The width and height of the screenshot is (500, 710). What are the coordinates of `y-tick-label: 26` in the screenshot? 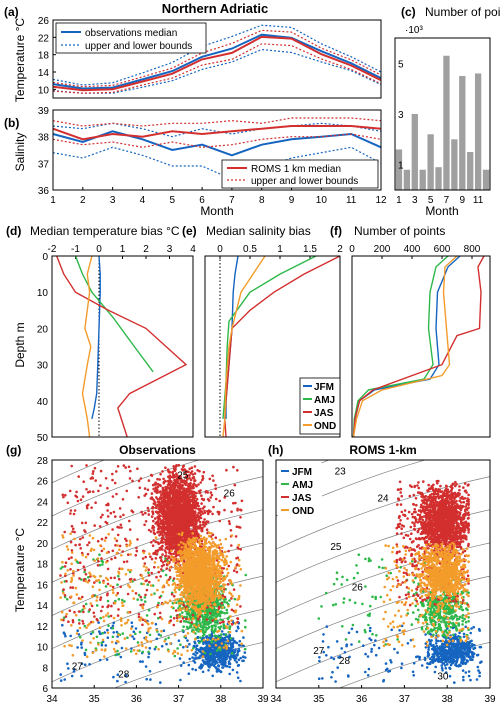 It's located at (44, 21).